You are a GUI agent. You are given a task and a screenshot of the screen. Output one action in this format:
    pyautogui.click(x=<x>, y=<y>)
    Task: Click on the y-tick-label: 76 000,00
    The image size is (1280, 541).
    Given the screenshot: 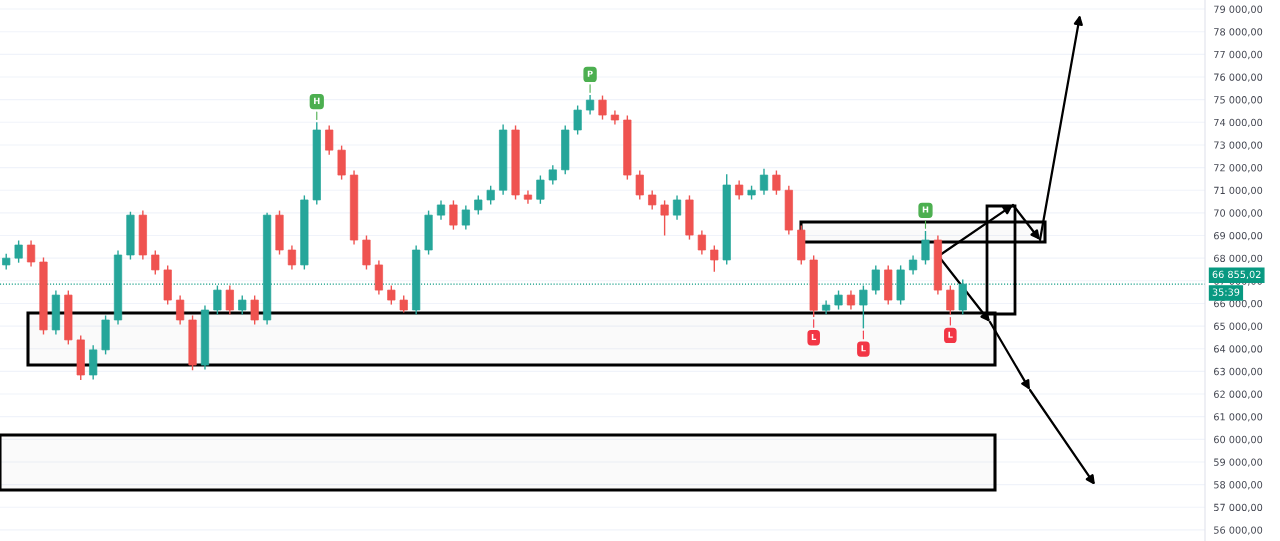 What is the action you would take?
    pyautogui.click(x=1238, y=77)
    